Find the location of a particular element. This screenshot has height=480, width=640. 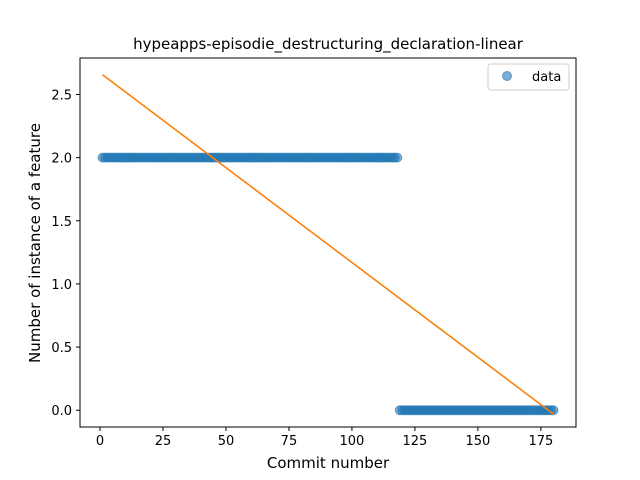

x-tick-label: 125 is located at coordinates (414, 441).